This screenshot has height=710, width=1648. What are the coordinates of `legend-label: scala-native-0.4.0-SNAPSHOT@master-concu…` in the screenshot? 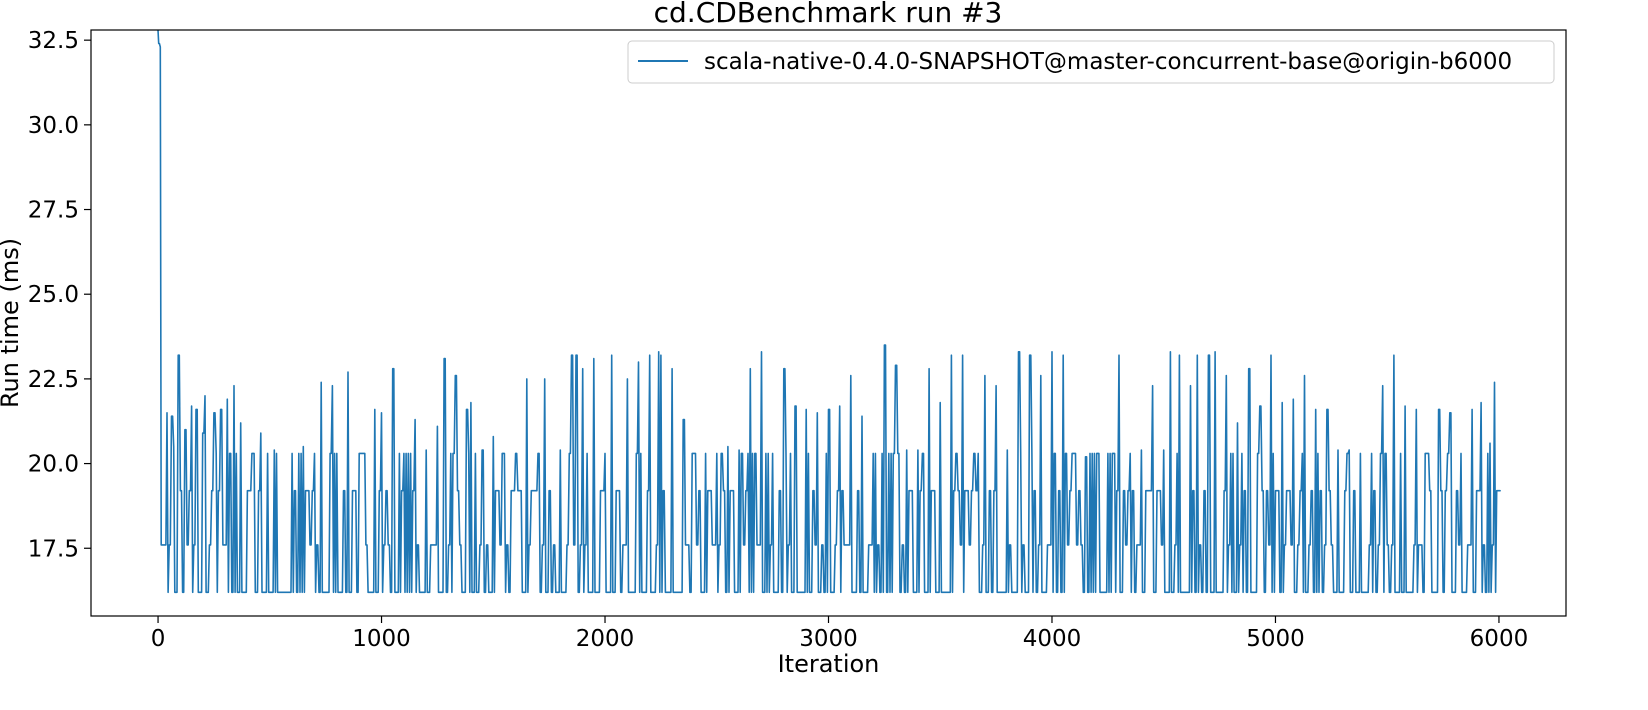 It's located at (1108, 62).